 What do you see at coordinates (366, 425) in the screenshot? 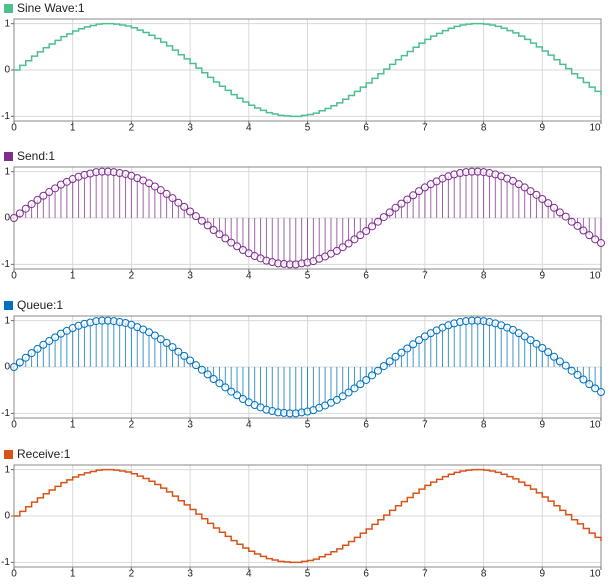
I see `x-tick-label: 6` at bounding box center [366, 425].